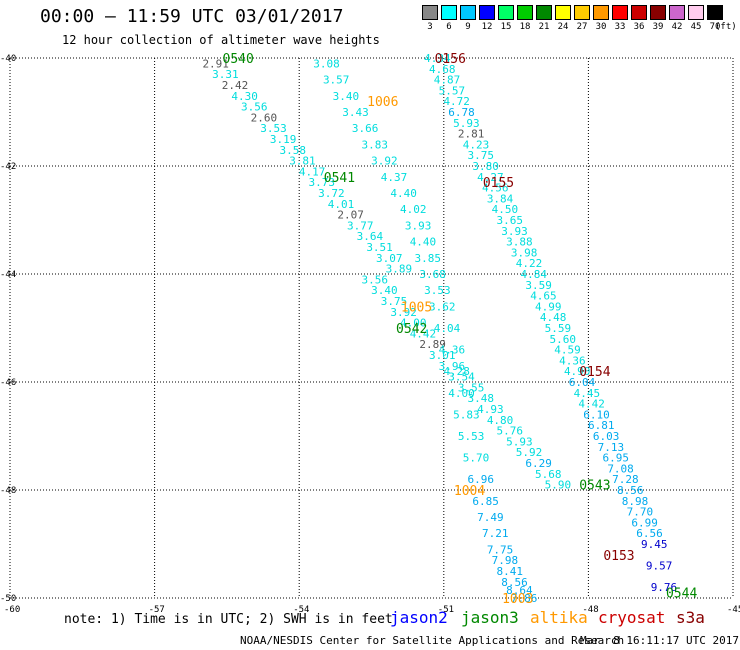  What do you see at coordinates (238, 59) in the screenshot?
I see `pass-time-label: 0540` at bounding box center [238, 59].